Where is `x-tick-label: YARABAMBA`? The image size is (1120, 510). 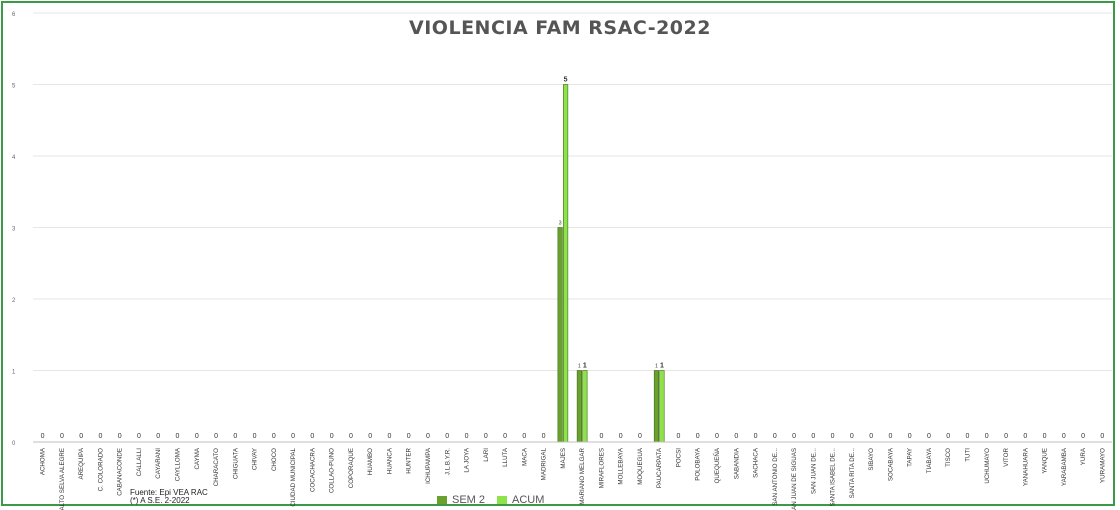
x-tick-label: YARABAMBA is located at coordinates (1064, 466).